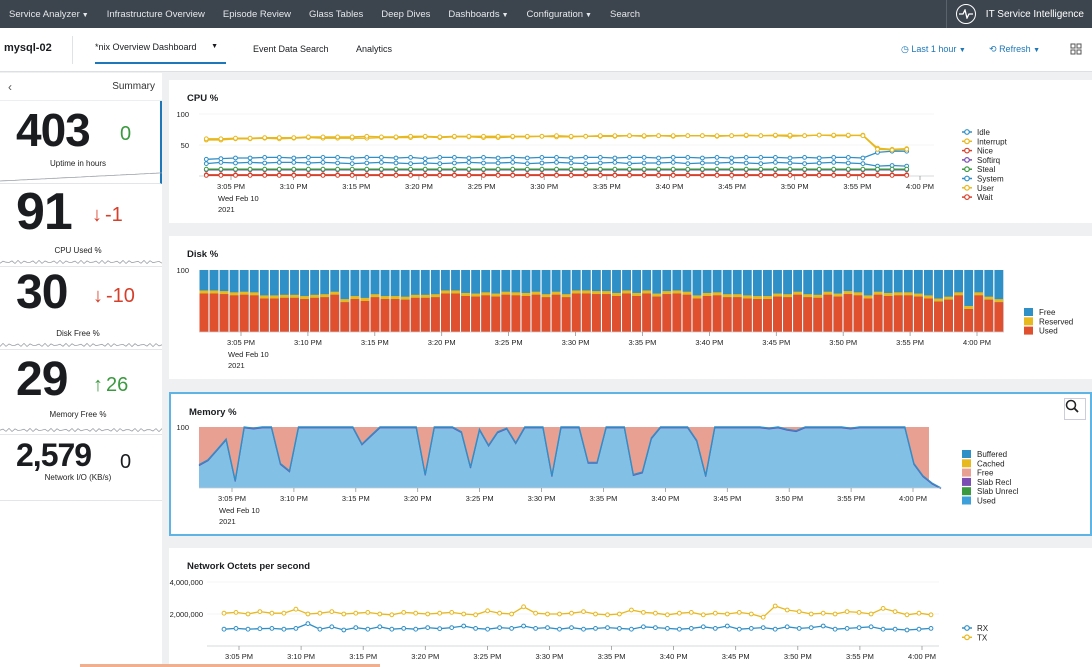 Image resolution: width=1092 pixels, height=667 pixels. I want to click on sidebar-title: Summary, so click(133, 86).